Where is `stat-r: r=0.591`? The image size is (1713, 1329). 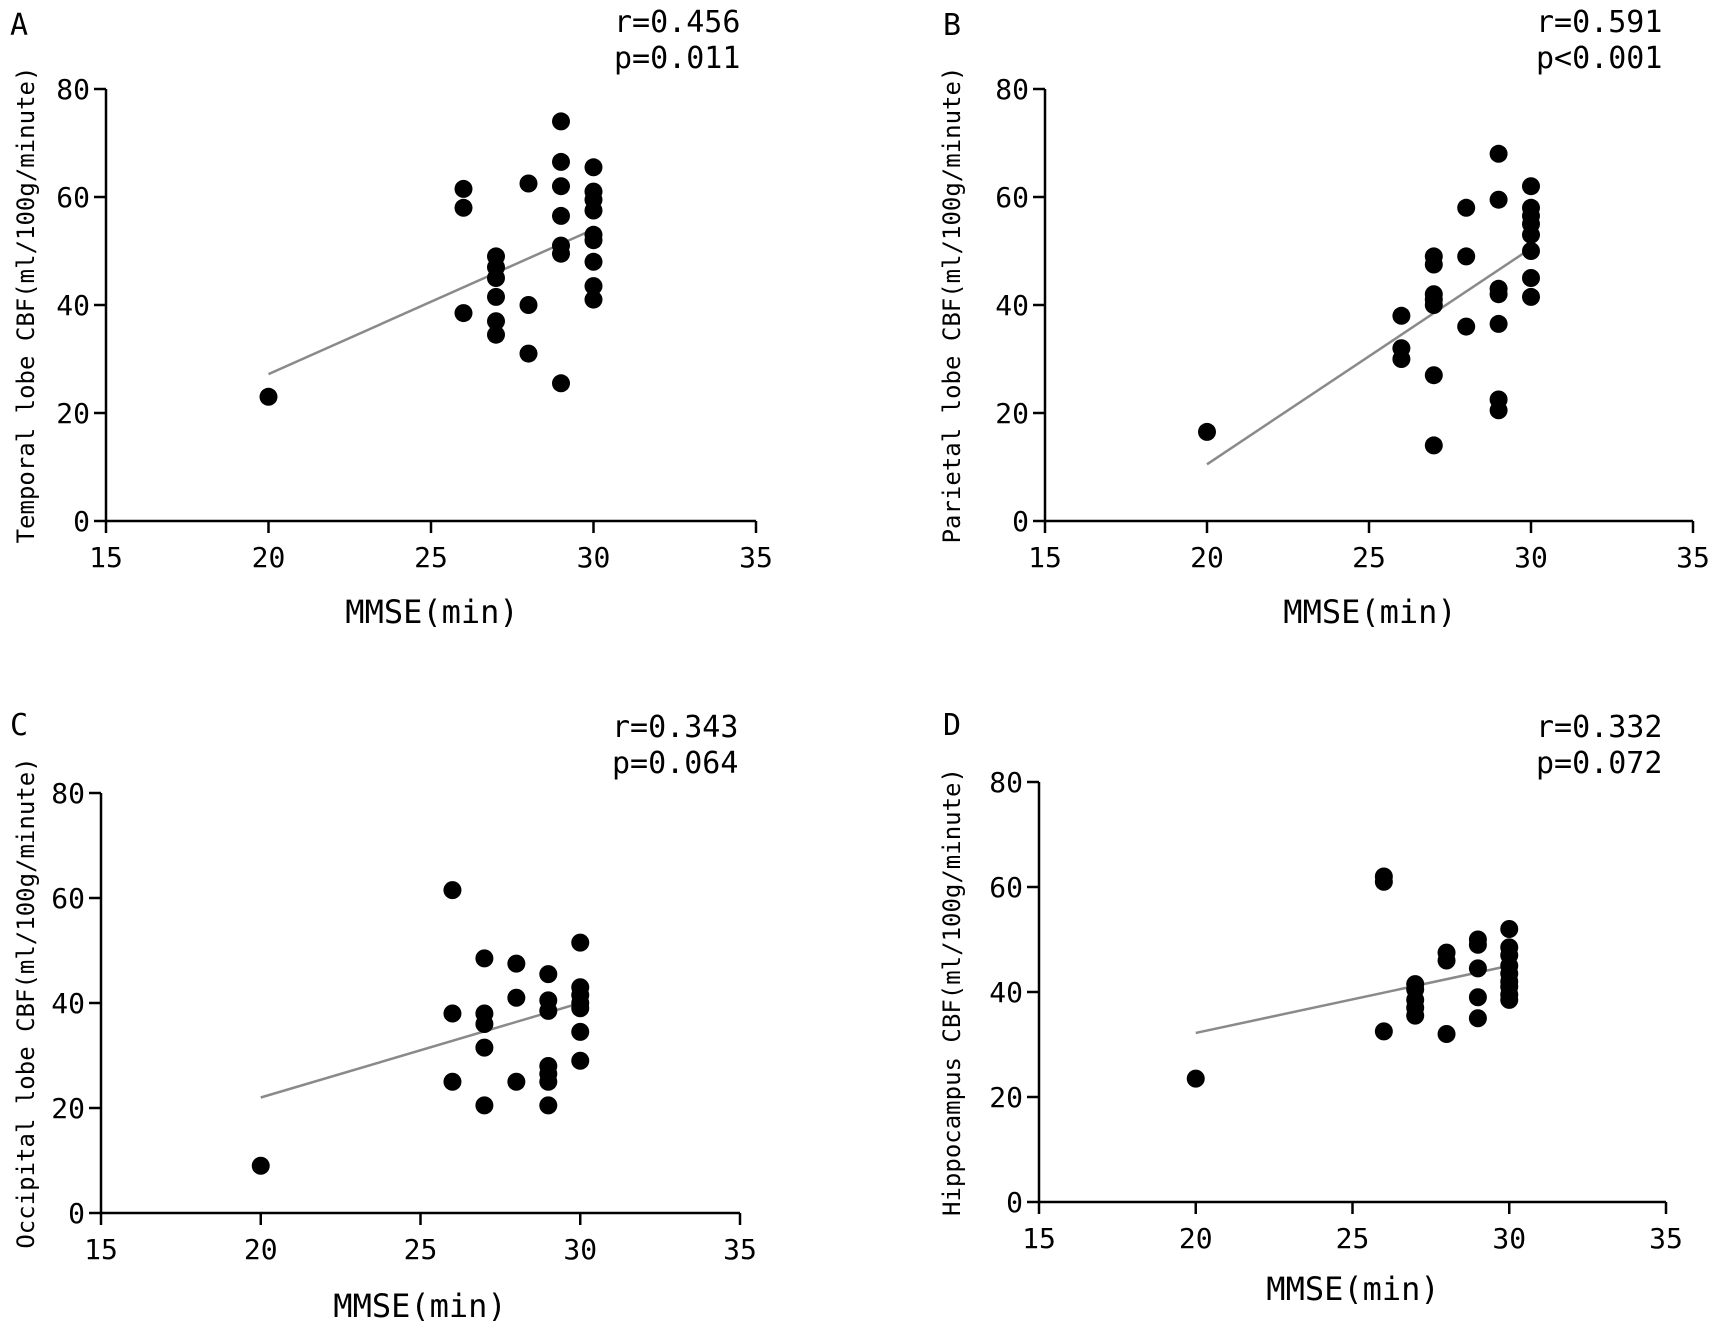 stat-r: r=0.591 is located at coordinates (1599, 22).